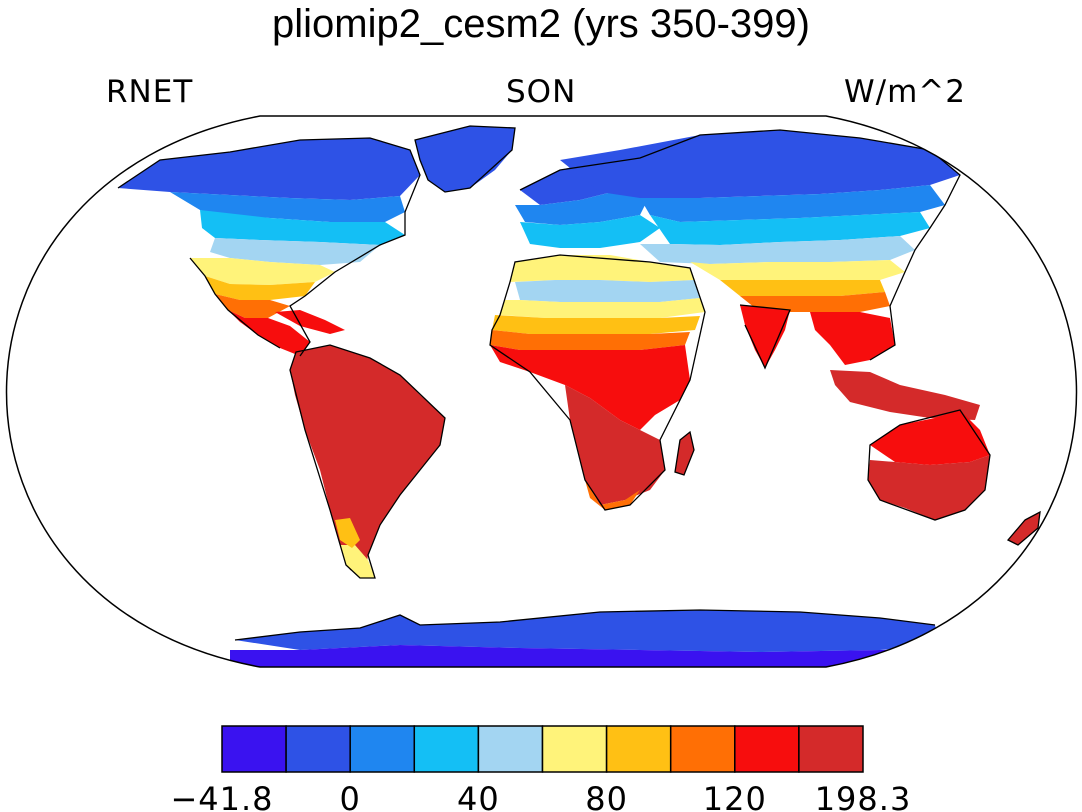 This screenshot has width=1082, height=812. What do you see at coordinates (357, 561) in the screenshot?
I see `south-america-south` at bounding box center [357, 561].